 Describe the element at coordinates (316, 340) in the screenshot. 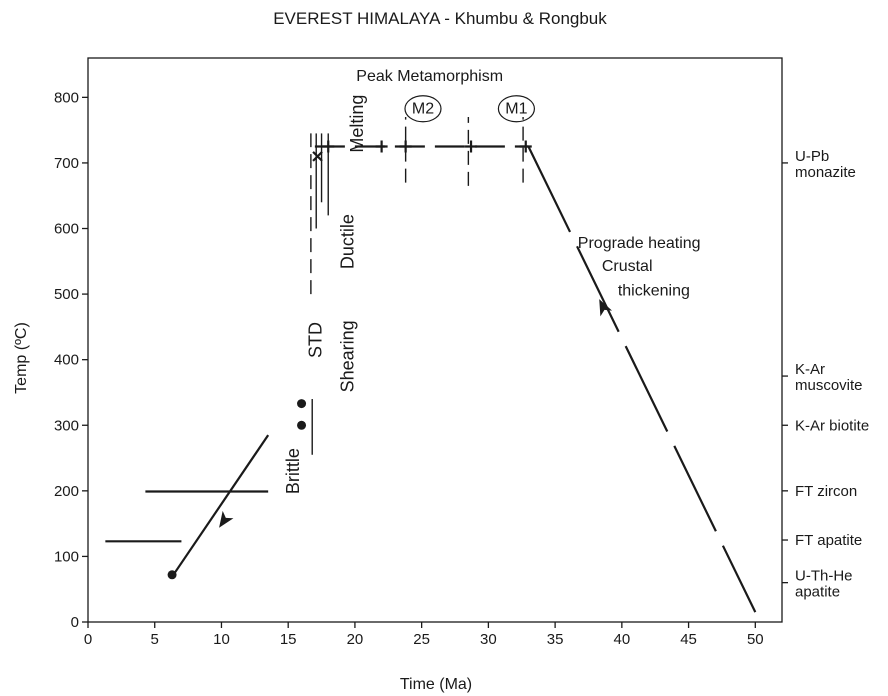

I see `annotation-std: STD` at that location.